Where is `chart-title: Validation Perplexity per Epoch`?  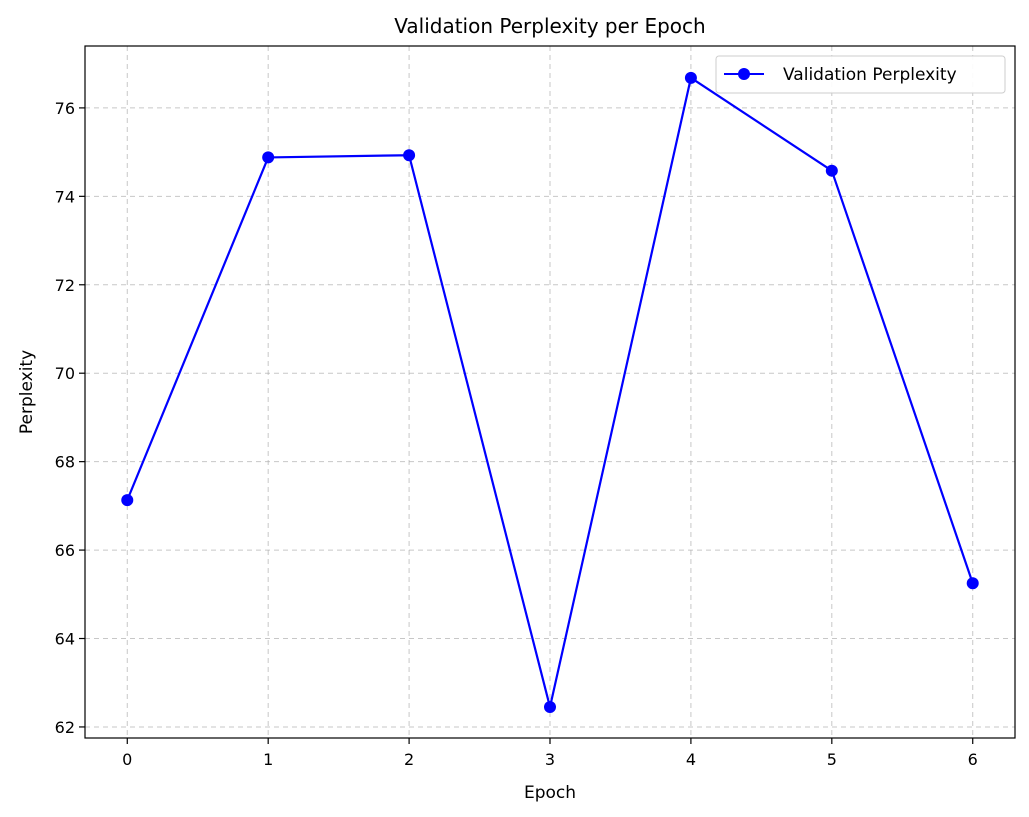
chart-title: Validation Perplexity per Epoch is located at coordinates (549, 26).